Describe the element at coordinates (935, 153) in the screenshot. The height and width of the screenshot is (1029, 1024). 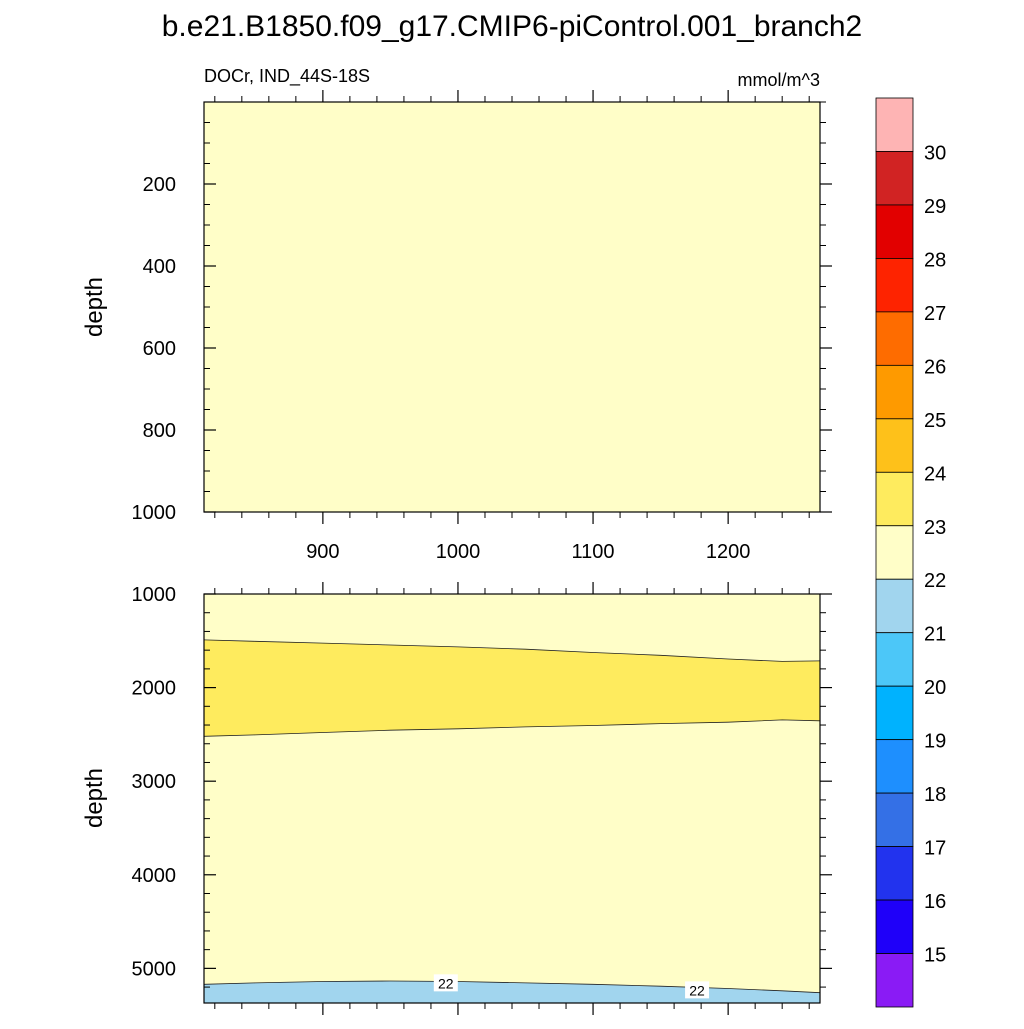
I see `colorbar-label: 30` at that location.